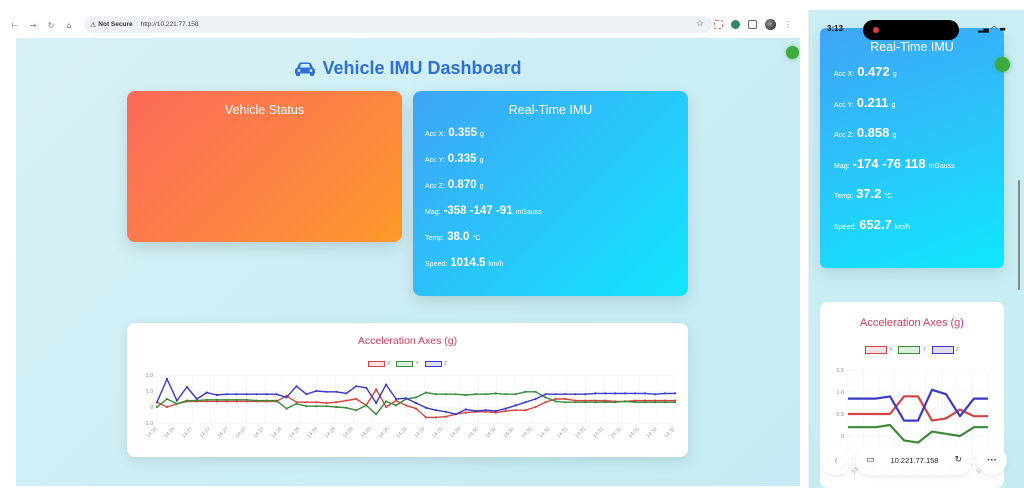 This screenshot has width=1024, height=488. Describe the element at coordinates (865, 102) in the screenshot. I see `mobile-imu-row-acc-y: Acc Y: 0.211 g` at that location.